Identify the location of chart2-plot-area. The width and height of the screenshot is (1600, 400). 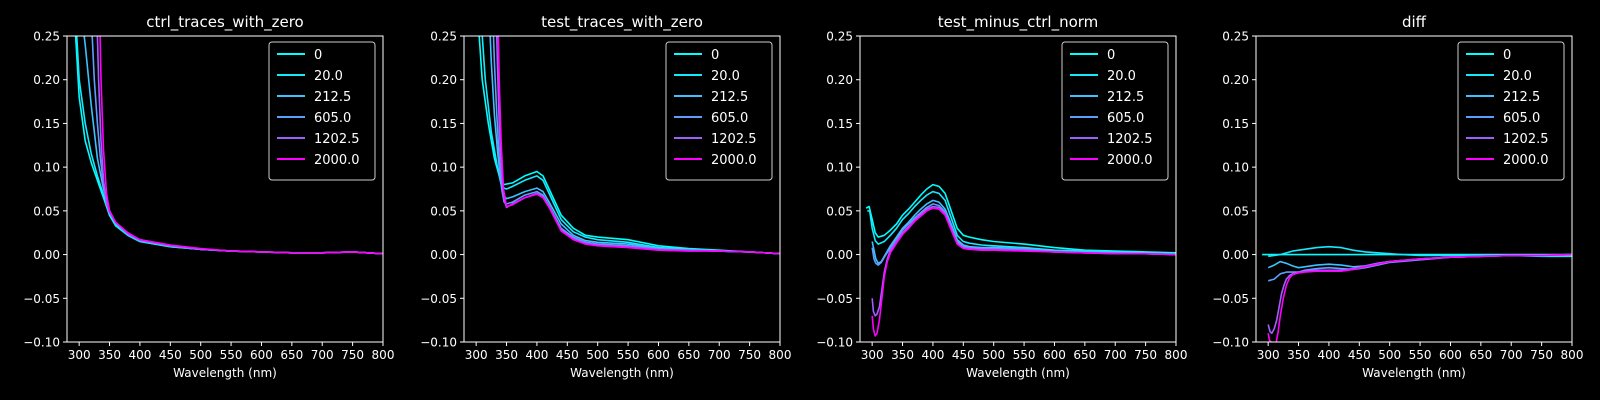
(629, 145).